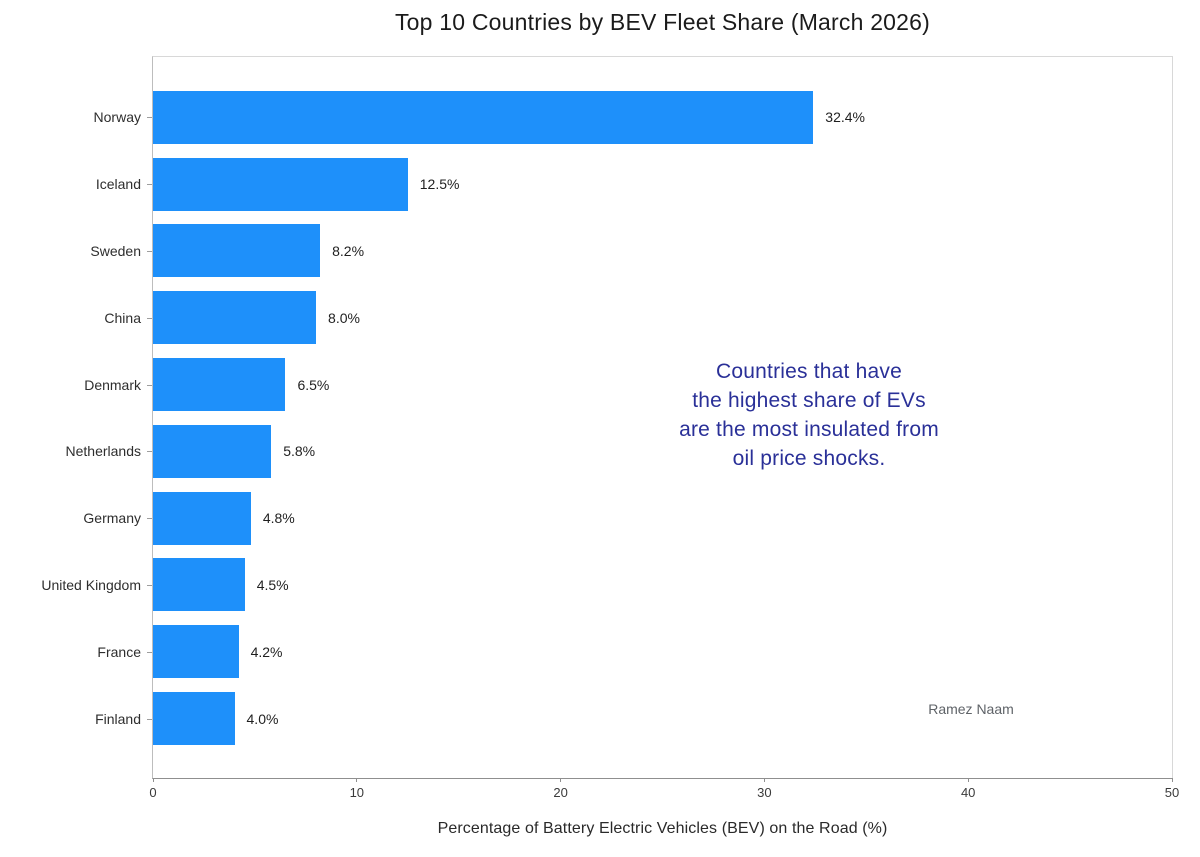  What do you see at coordinates (627, 518) in the screenshot?
I see `bar-row: Germany 4.8%` at bounding box center [627, 518].